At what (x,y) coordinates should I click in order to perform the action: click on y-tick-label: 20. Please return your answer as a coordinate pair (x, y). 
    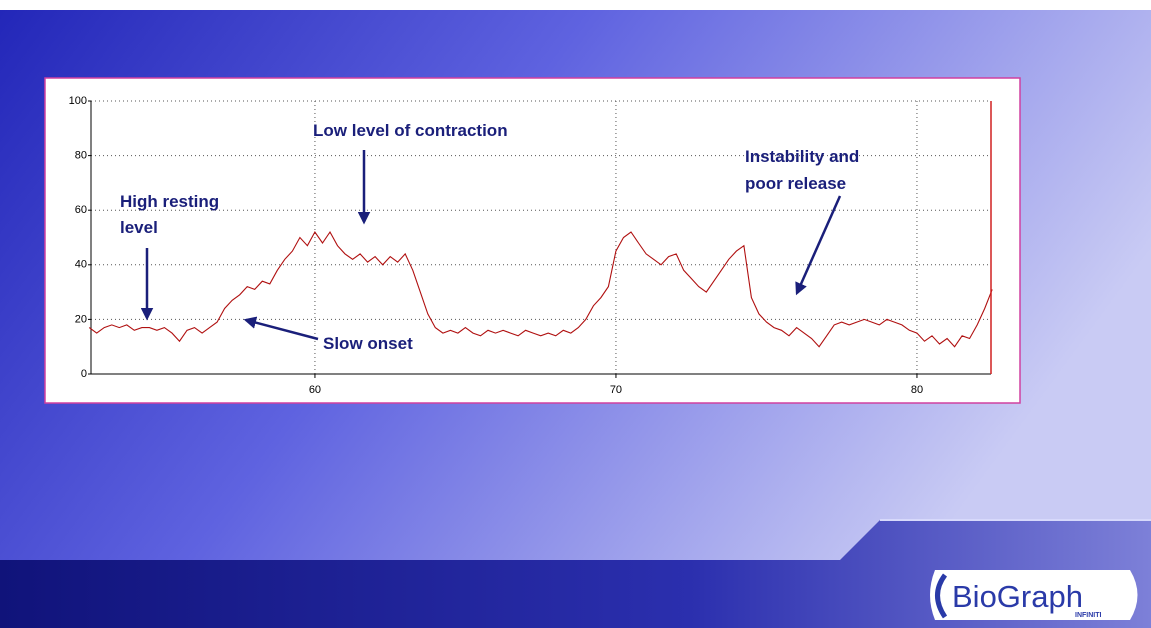
    Looking at the image, I should click on (81, 319).